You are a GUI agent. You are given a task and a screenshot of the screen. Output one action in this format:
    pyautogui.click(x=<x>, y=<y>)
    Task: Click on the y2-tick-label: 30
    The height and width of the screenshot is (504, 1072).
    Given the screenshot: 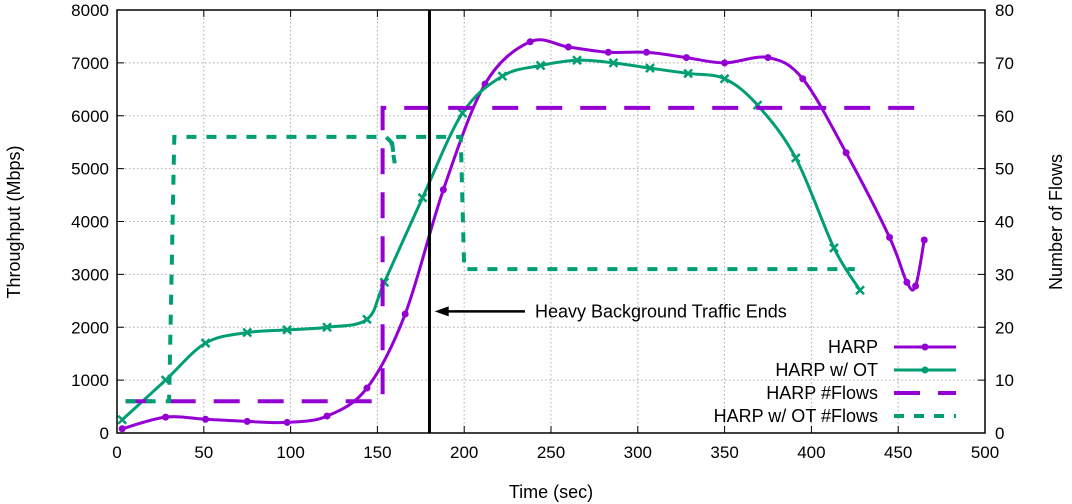 What is the action you would take?
    pyautogui.click(x=1004, y=274)
    